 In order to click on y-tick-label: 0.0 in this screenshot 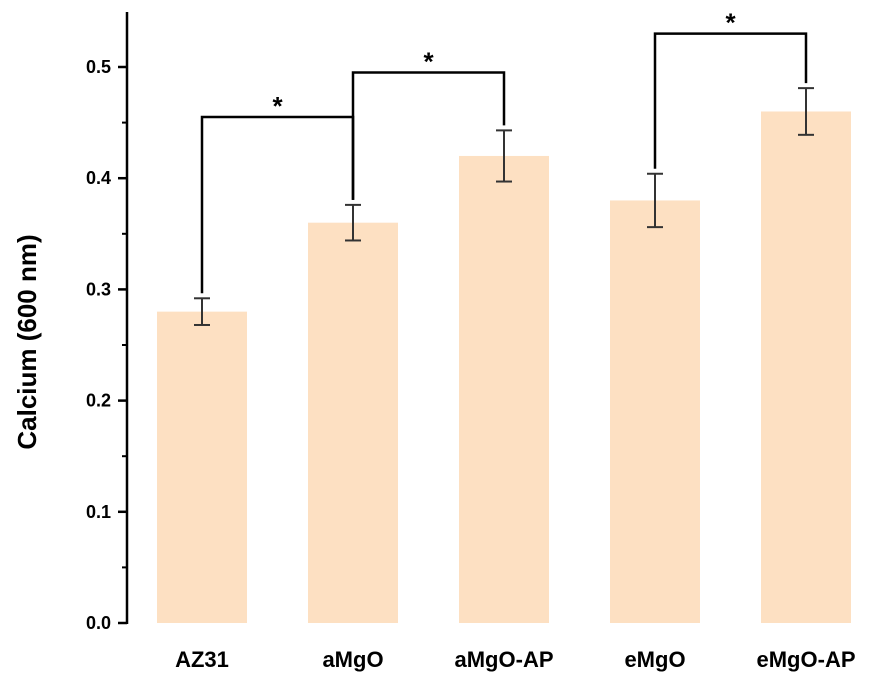, I will do `click(98, 623)`.